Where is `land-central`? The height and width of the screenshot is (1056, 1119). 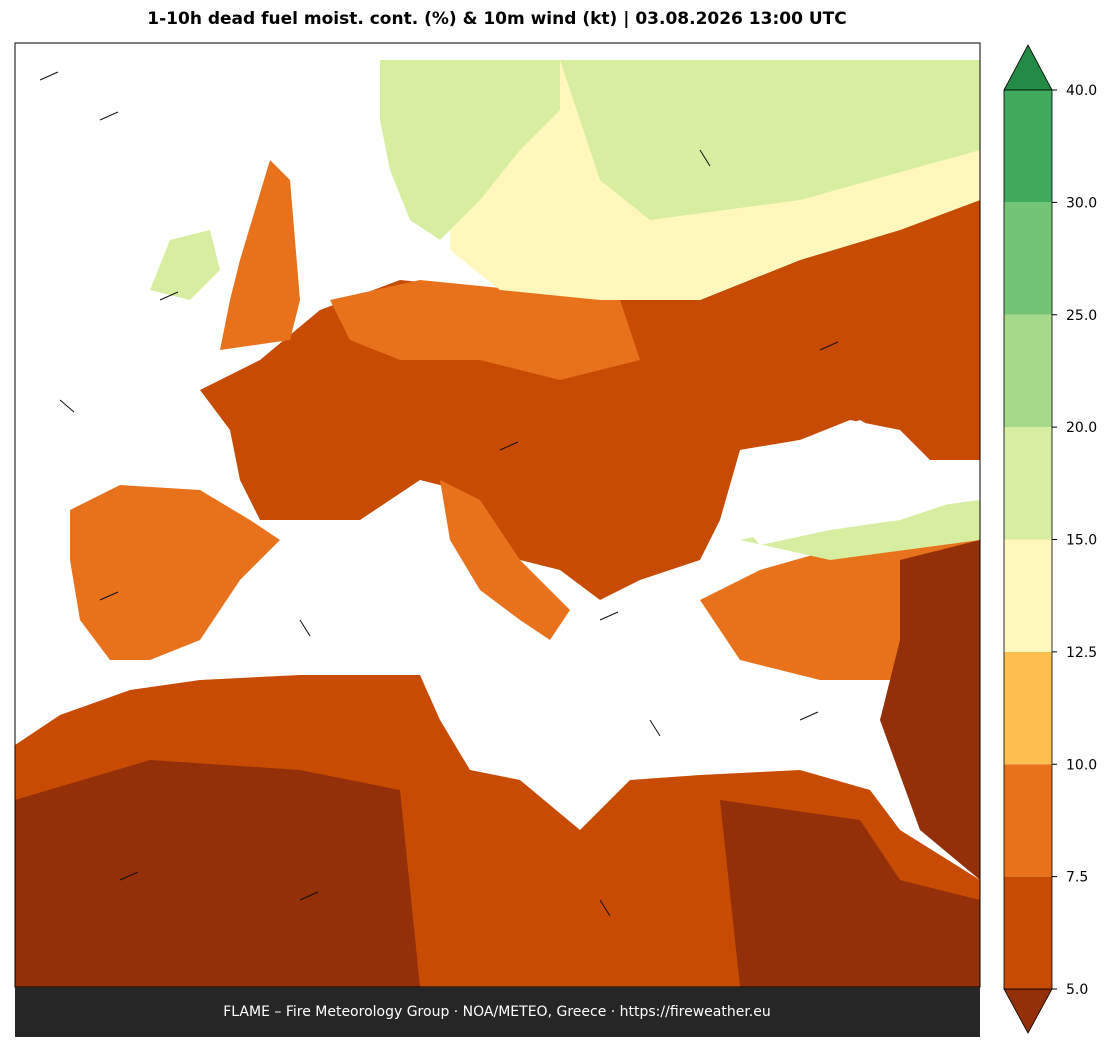
land-central is located at coordinates (485, 330).